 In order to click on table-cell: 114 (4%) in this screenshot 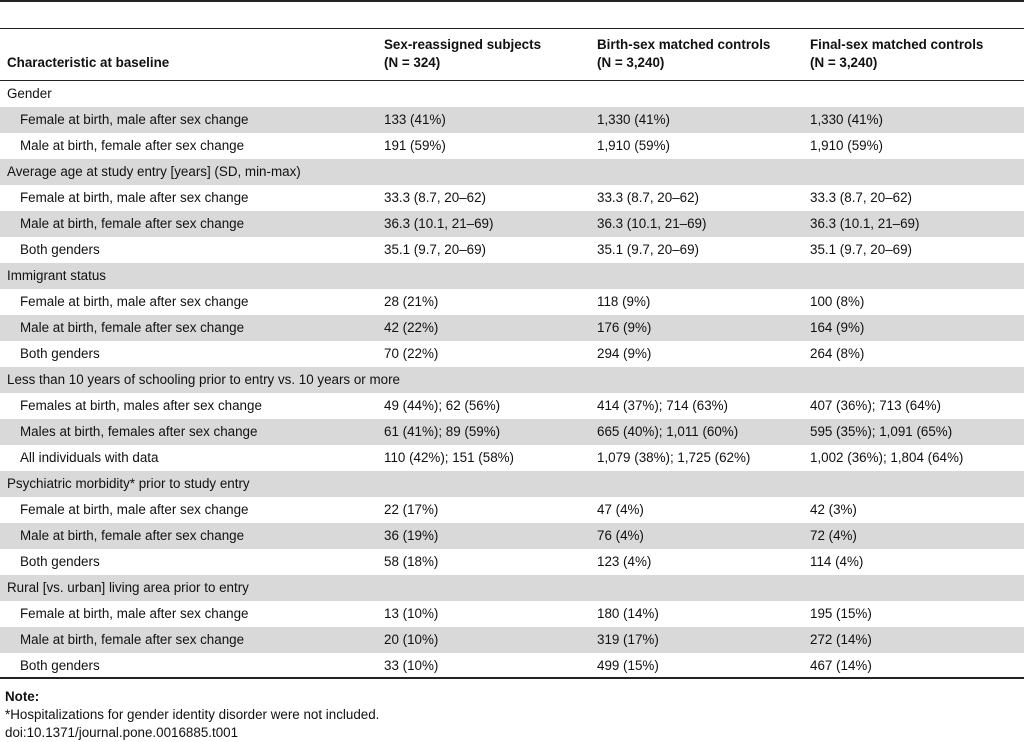, I will do `click(837, 561)`.